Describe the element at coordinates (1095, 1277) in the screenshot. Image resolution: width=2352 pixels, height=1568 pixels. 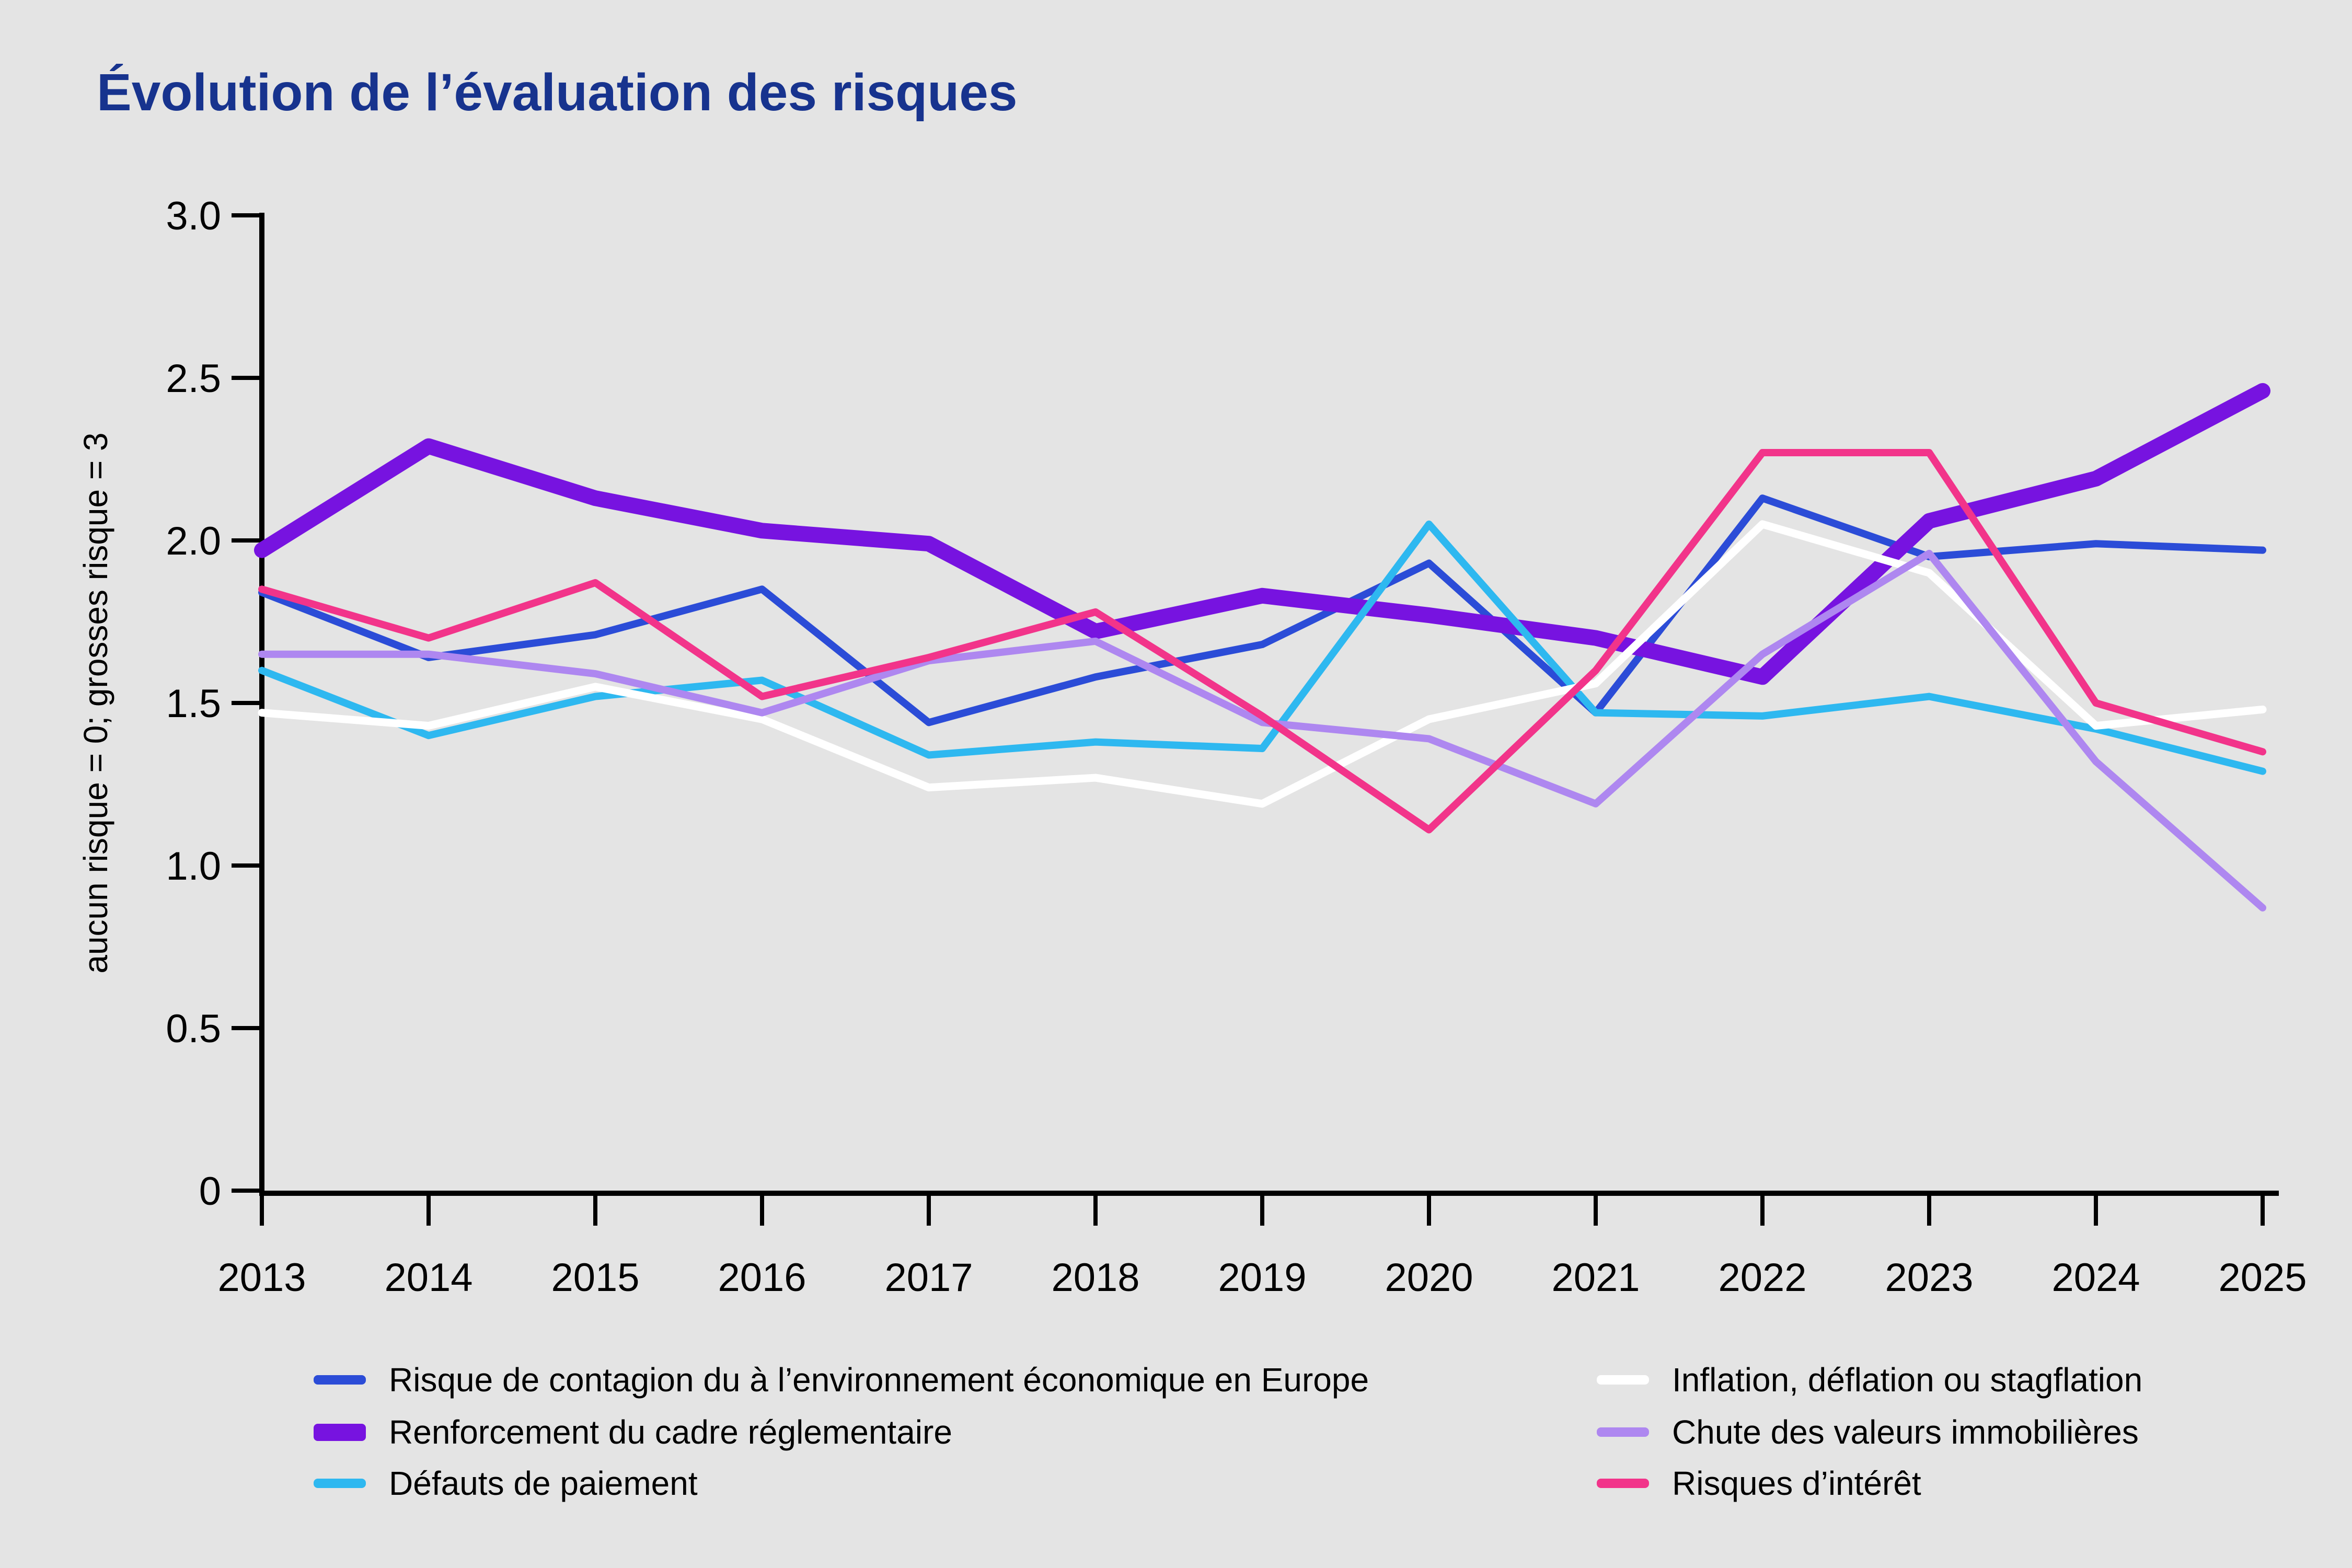
I see `x-tick-label: 2018` at that location.